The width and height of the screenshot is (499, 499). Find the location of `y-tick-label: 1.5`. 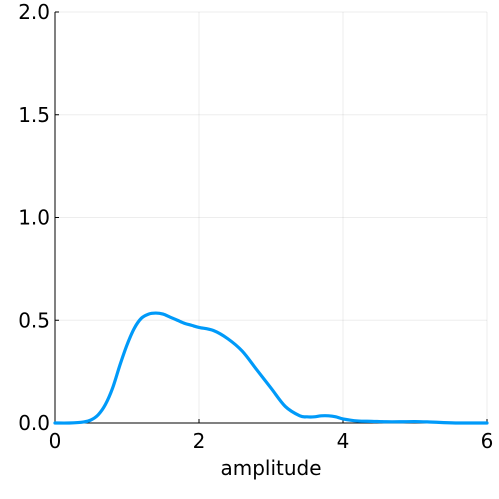

y-tick-label: 1.5 is located at coordinates (34, 115).